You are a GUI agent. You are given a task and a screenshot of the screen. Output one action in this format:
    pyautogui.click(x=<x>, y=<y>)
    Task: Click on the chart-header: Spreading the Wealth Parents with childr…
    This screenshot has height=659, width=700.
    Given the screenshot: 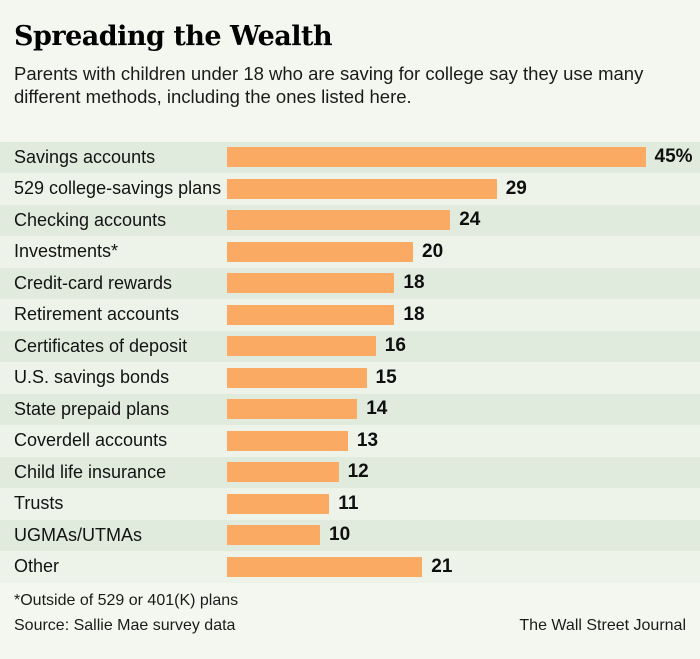 What is the action you would take?
    pyautogui.click(x=350, y=65)
    